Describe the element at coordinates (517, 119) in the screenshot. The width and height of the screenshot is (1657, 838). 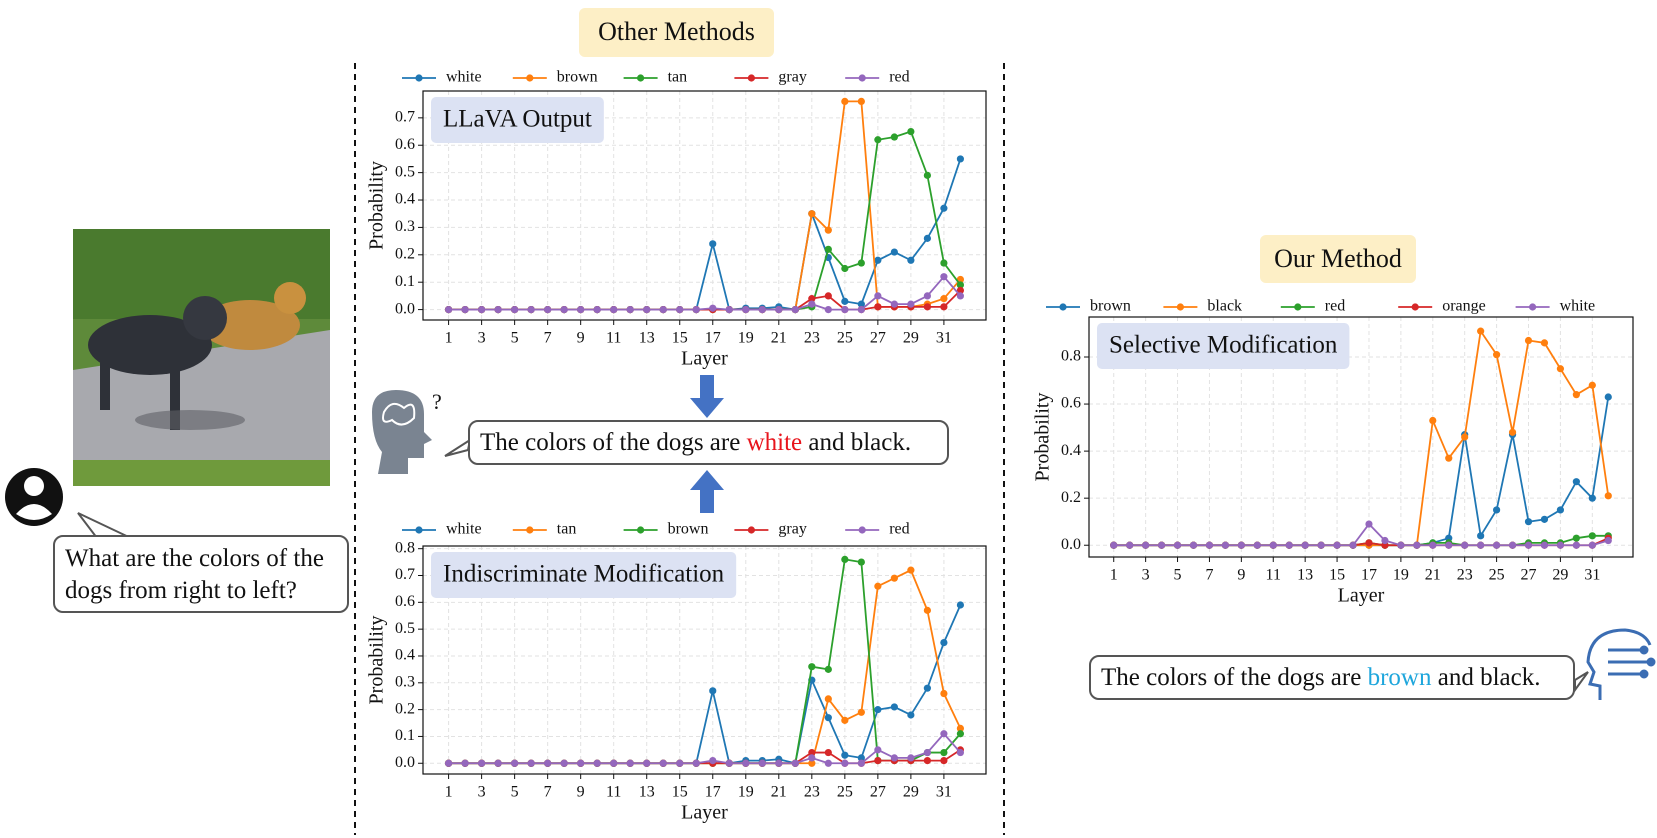
I see `chart-title: LLaVA Output` at that location.